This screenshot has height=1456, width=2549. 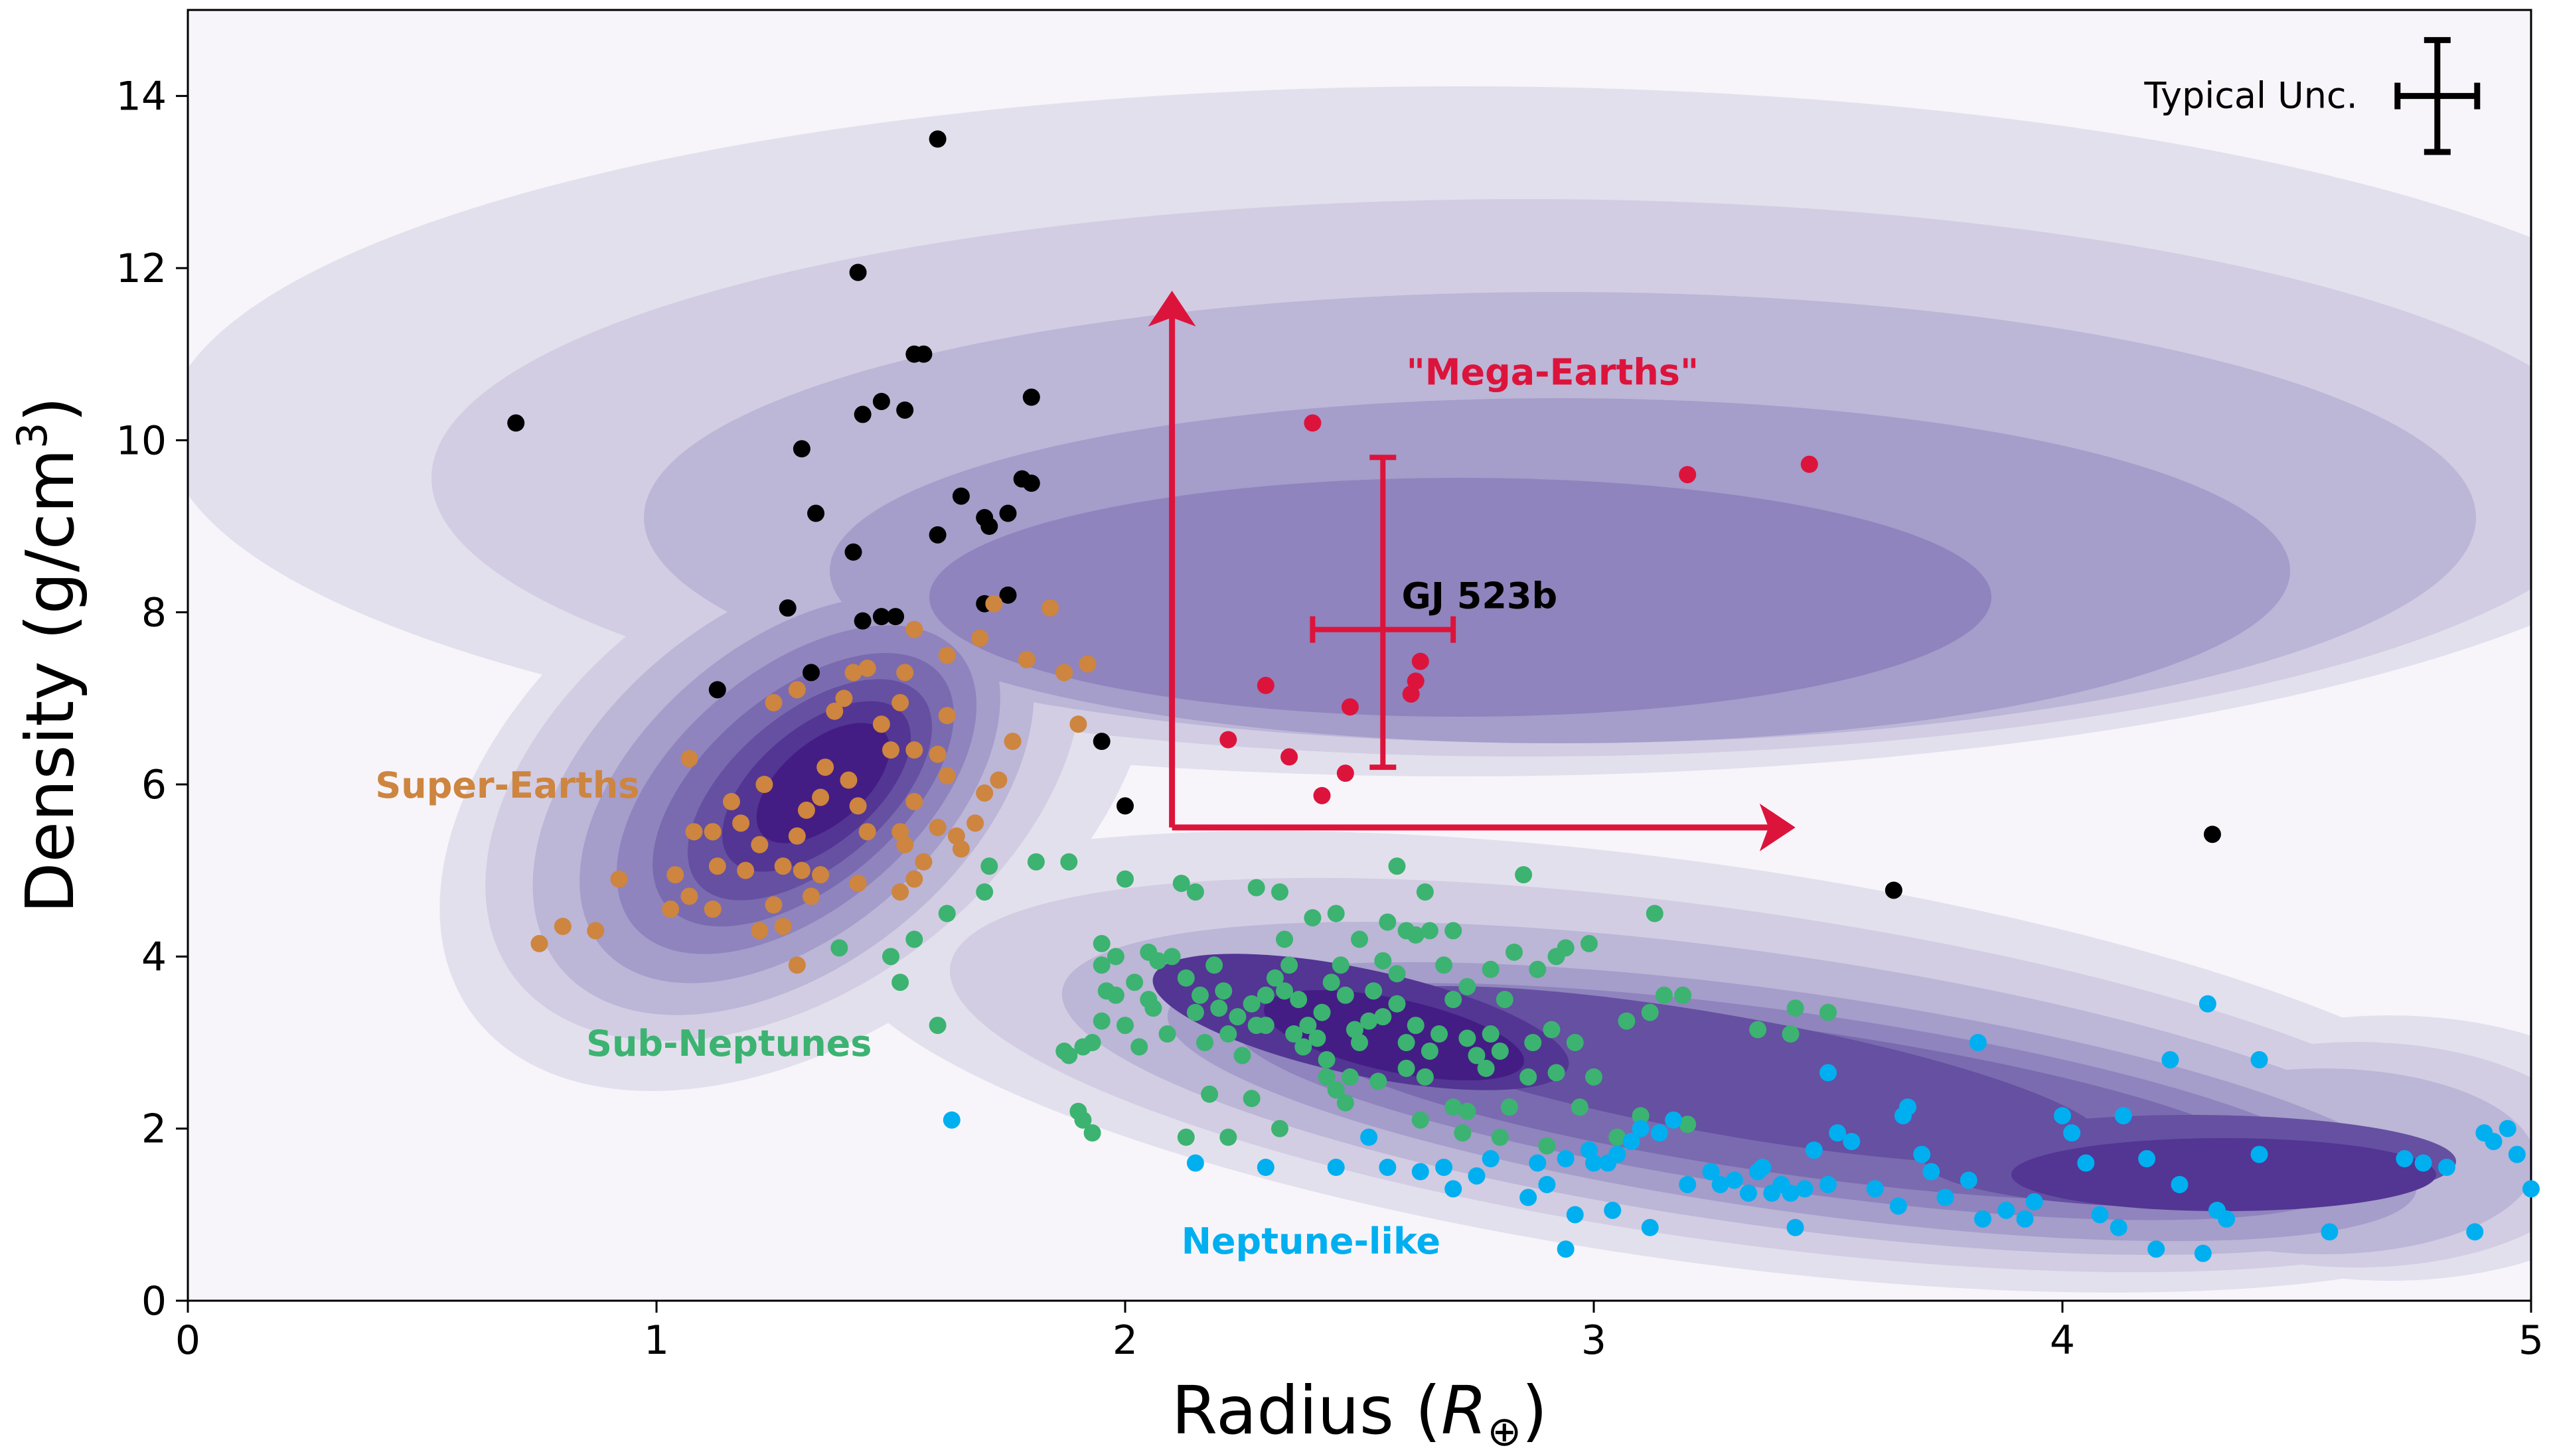 What do you see at coordinates (154, 1301) in the screenshot?
I see `y-tick-label: 0` at bounding box center [154, 1301].